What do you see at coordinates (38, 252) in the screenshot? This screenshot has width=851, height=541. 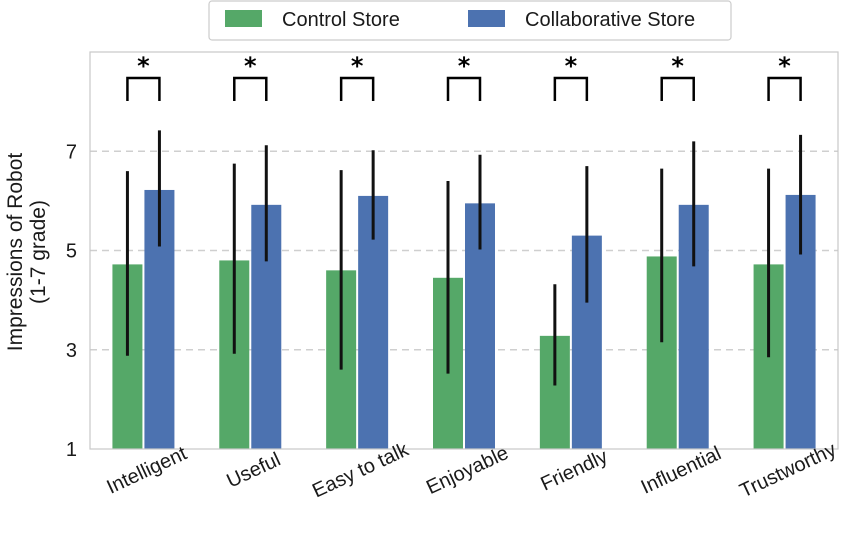 I see `y-axis-title-line2: (1-7 grade)` at bounding box center [38, 252].